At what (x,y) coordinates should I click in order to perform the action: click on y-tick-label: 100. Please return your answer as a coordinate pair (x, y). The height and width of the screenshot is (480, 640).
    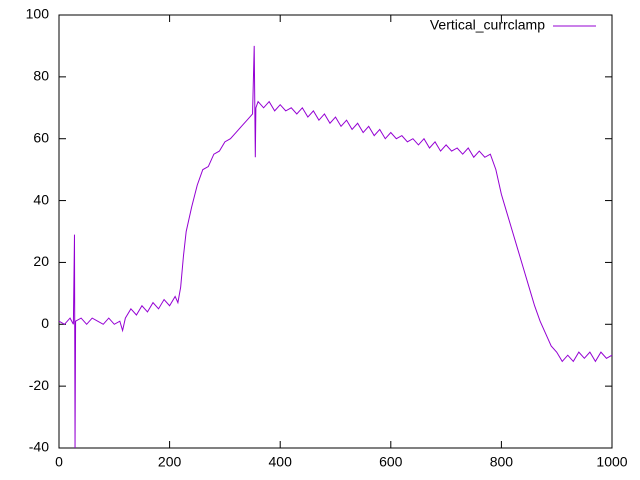
    Looking at the image, I should click on (38, 14).